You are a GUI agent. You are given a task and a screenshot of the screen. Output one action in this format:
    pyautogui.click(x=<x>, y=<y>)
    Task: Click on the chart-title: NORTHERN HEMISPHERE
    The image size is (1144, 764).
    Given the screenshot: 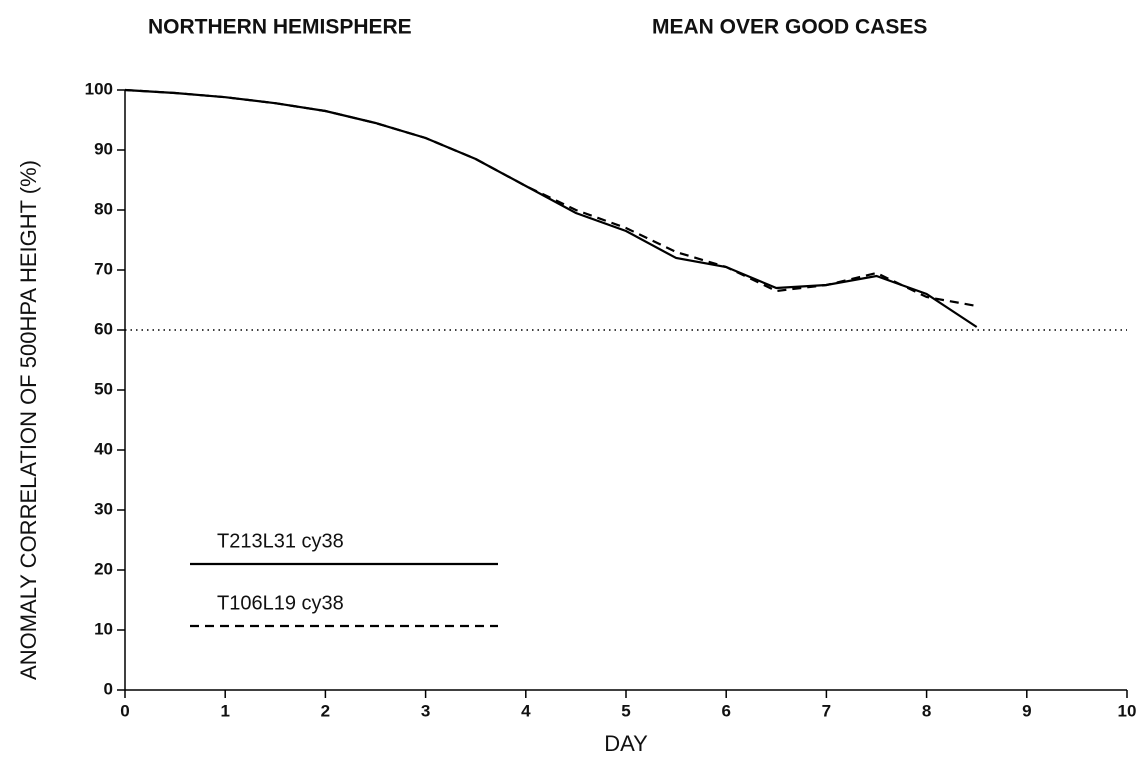 What is the action you would take?
    pyautogui.click(x=280, y=27)
    